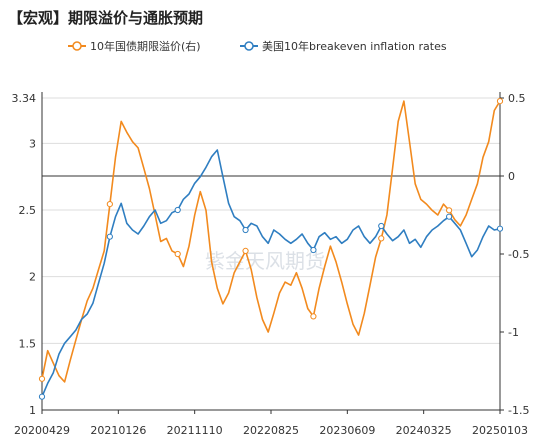 This screenshot has width=550, height=439. Describe the element at coordinates (28, 210) in the screenshot. I see `left-tick-label: 2.5` at that location.